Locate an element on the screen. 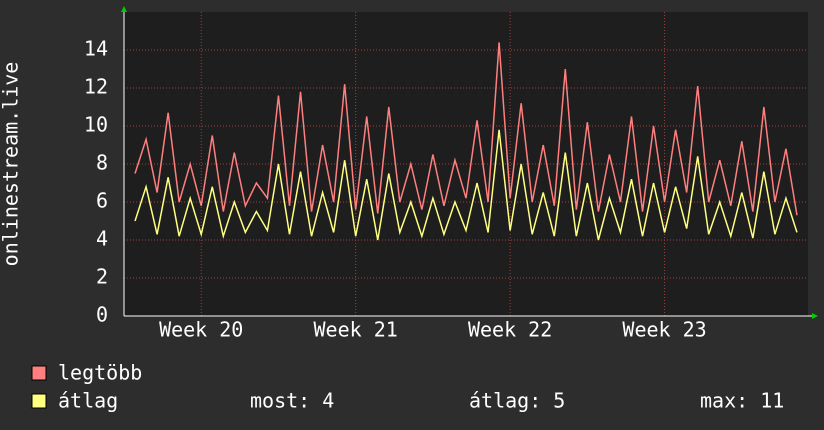 This screenshot has width=824, height=430. x-tick-label: Week 20 is located at coordinates (201, 330).